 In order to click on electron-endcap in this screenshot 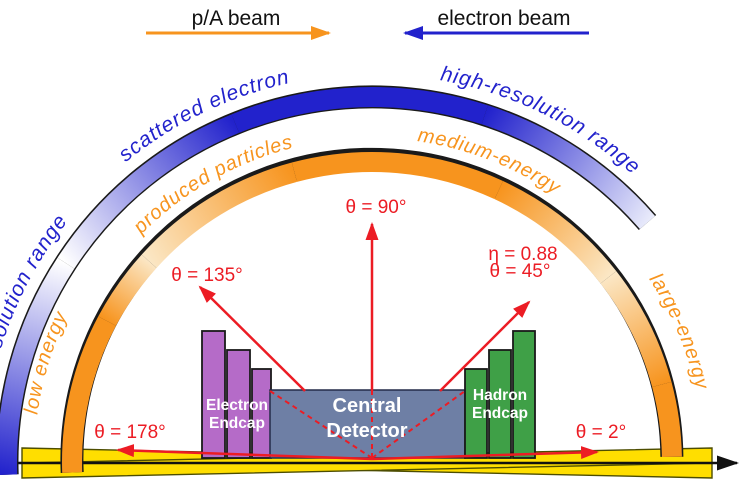, I will do `click(236, 394)`.